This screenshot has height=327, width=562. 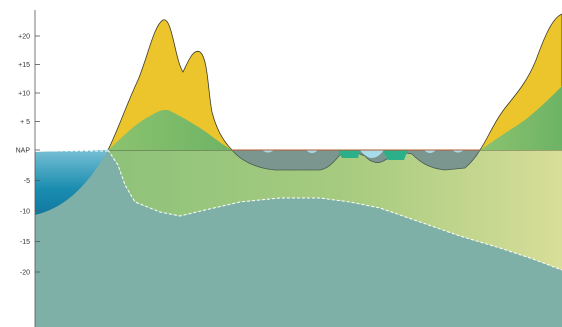 I want to click on dune-core-right, so click(x=521, y=118).